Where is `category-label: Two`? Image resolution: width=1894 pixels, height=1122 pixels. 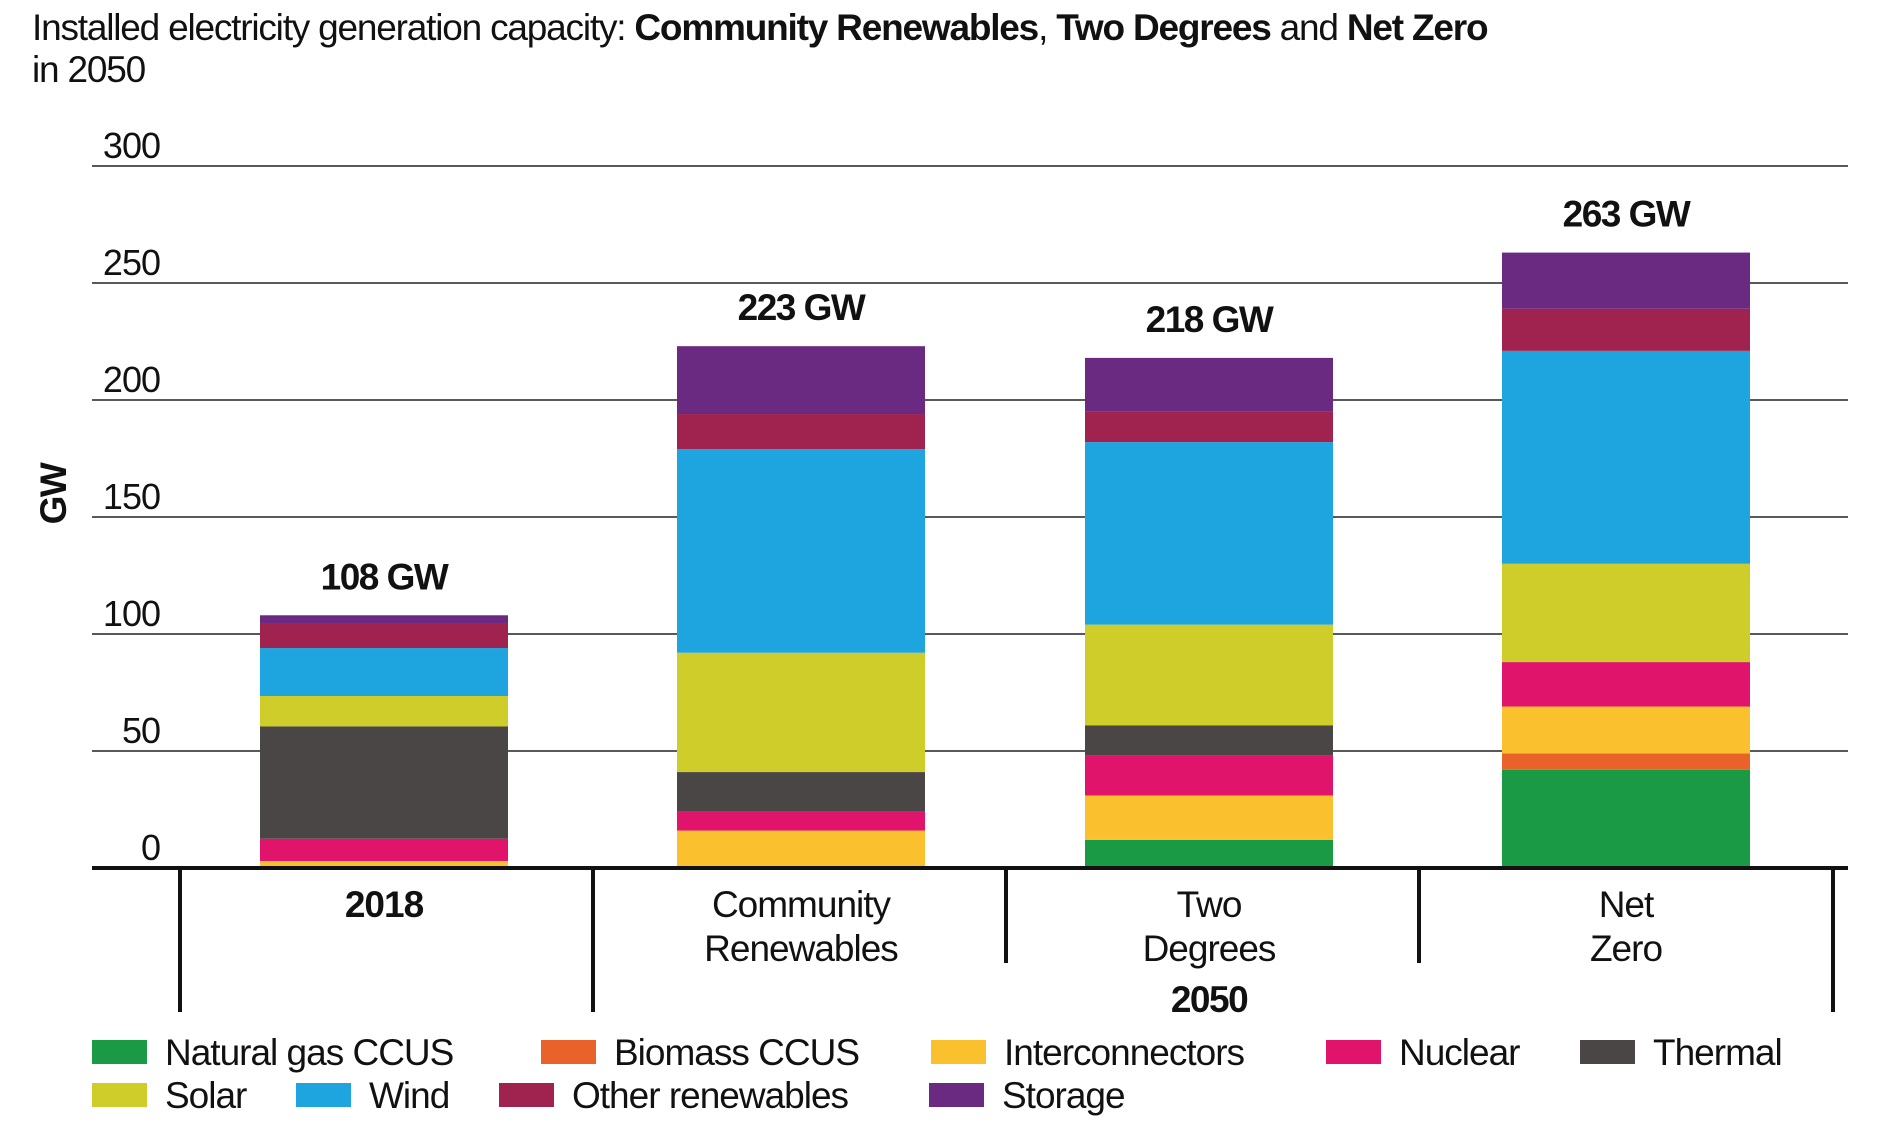 category-label: Two is located at coordinates (1209, 904).